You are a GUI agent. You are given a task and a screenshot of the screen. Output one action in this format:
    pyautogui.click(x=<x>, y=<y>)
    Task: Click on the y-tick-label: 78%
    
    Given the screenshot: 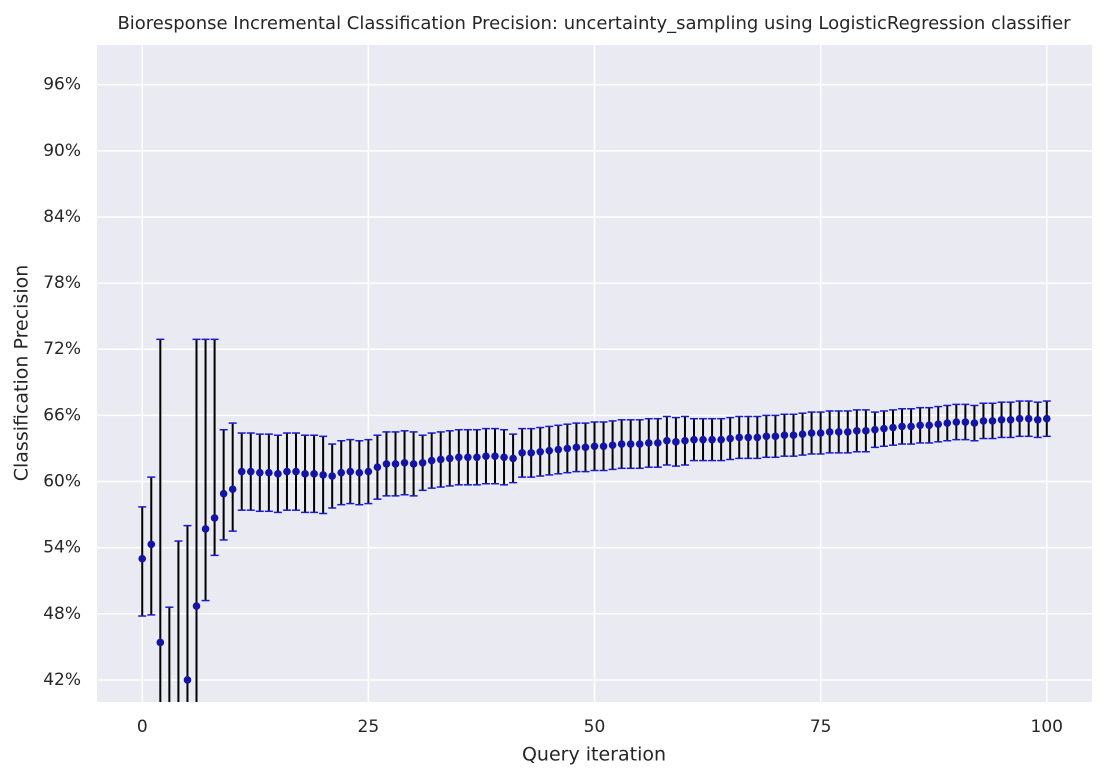 What is the action you would take?
    pyautogui.click(x=62, y=283)
    